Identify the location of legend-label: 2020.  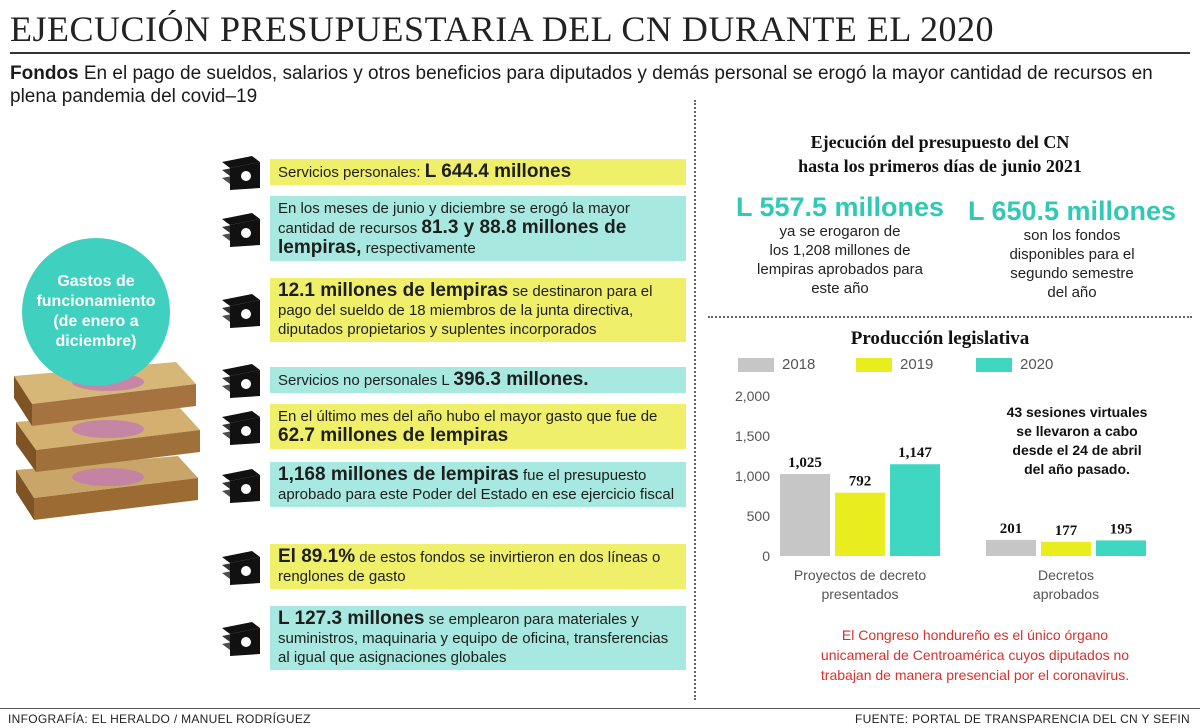
(1037, 364).